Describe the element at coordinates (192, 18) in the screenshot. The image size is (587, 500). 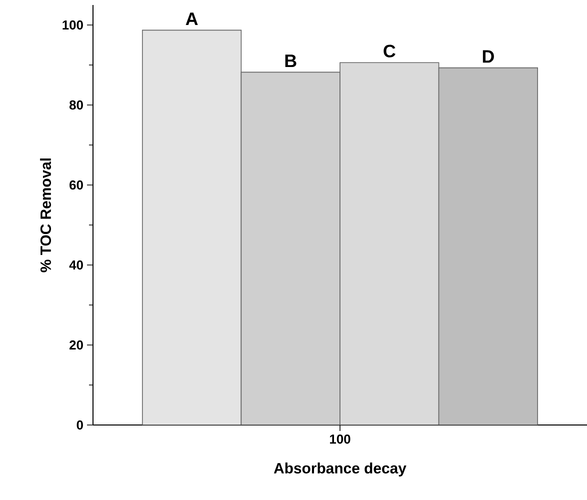
I see `series-label: A` at that location.